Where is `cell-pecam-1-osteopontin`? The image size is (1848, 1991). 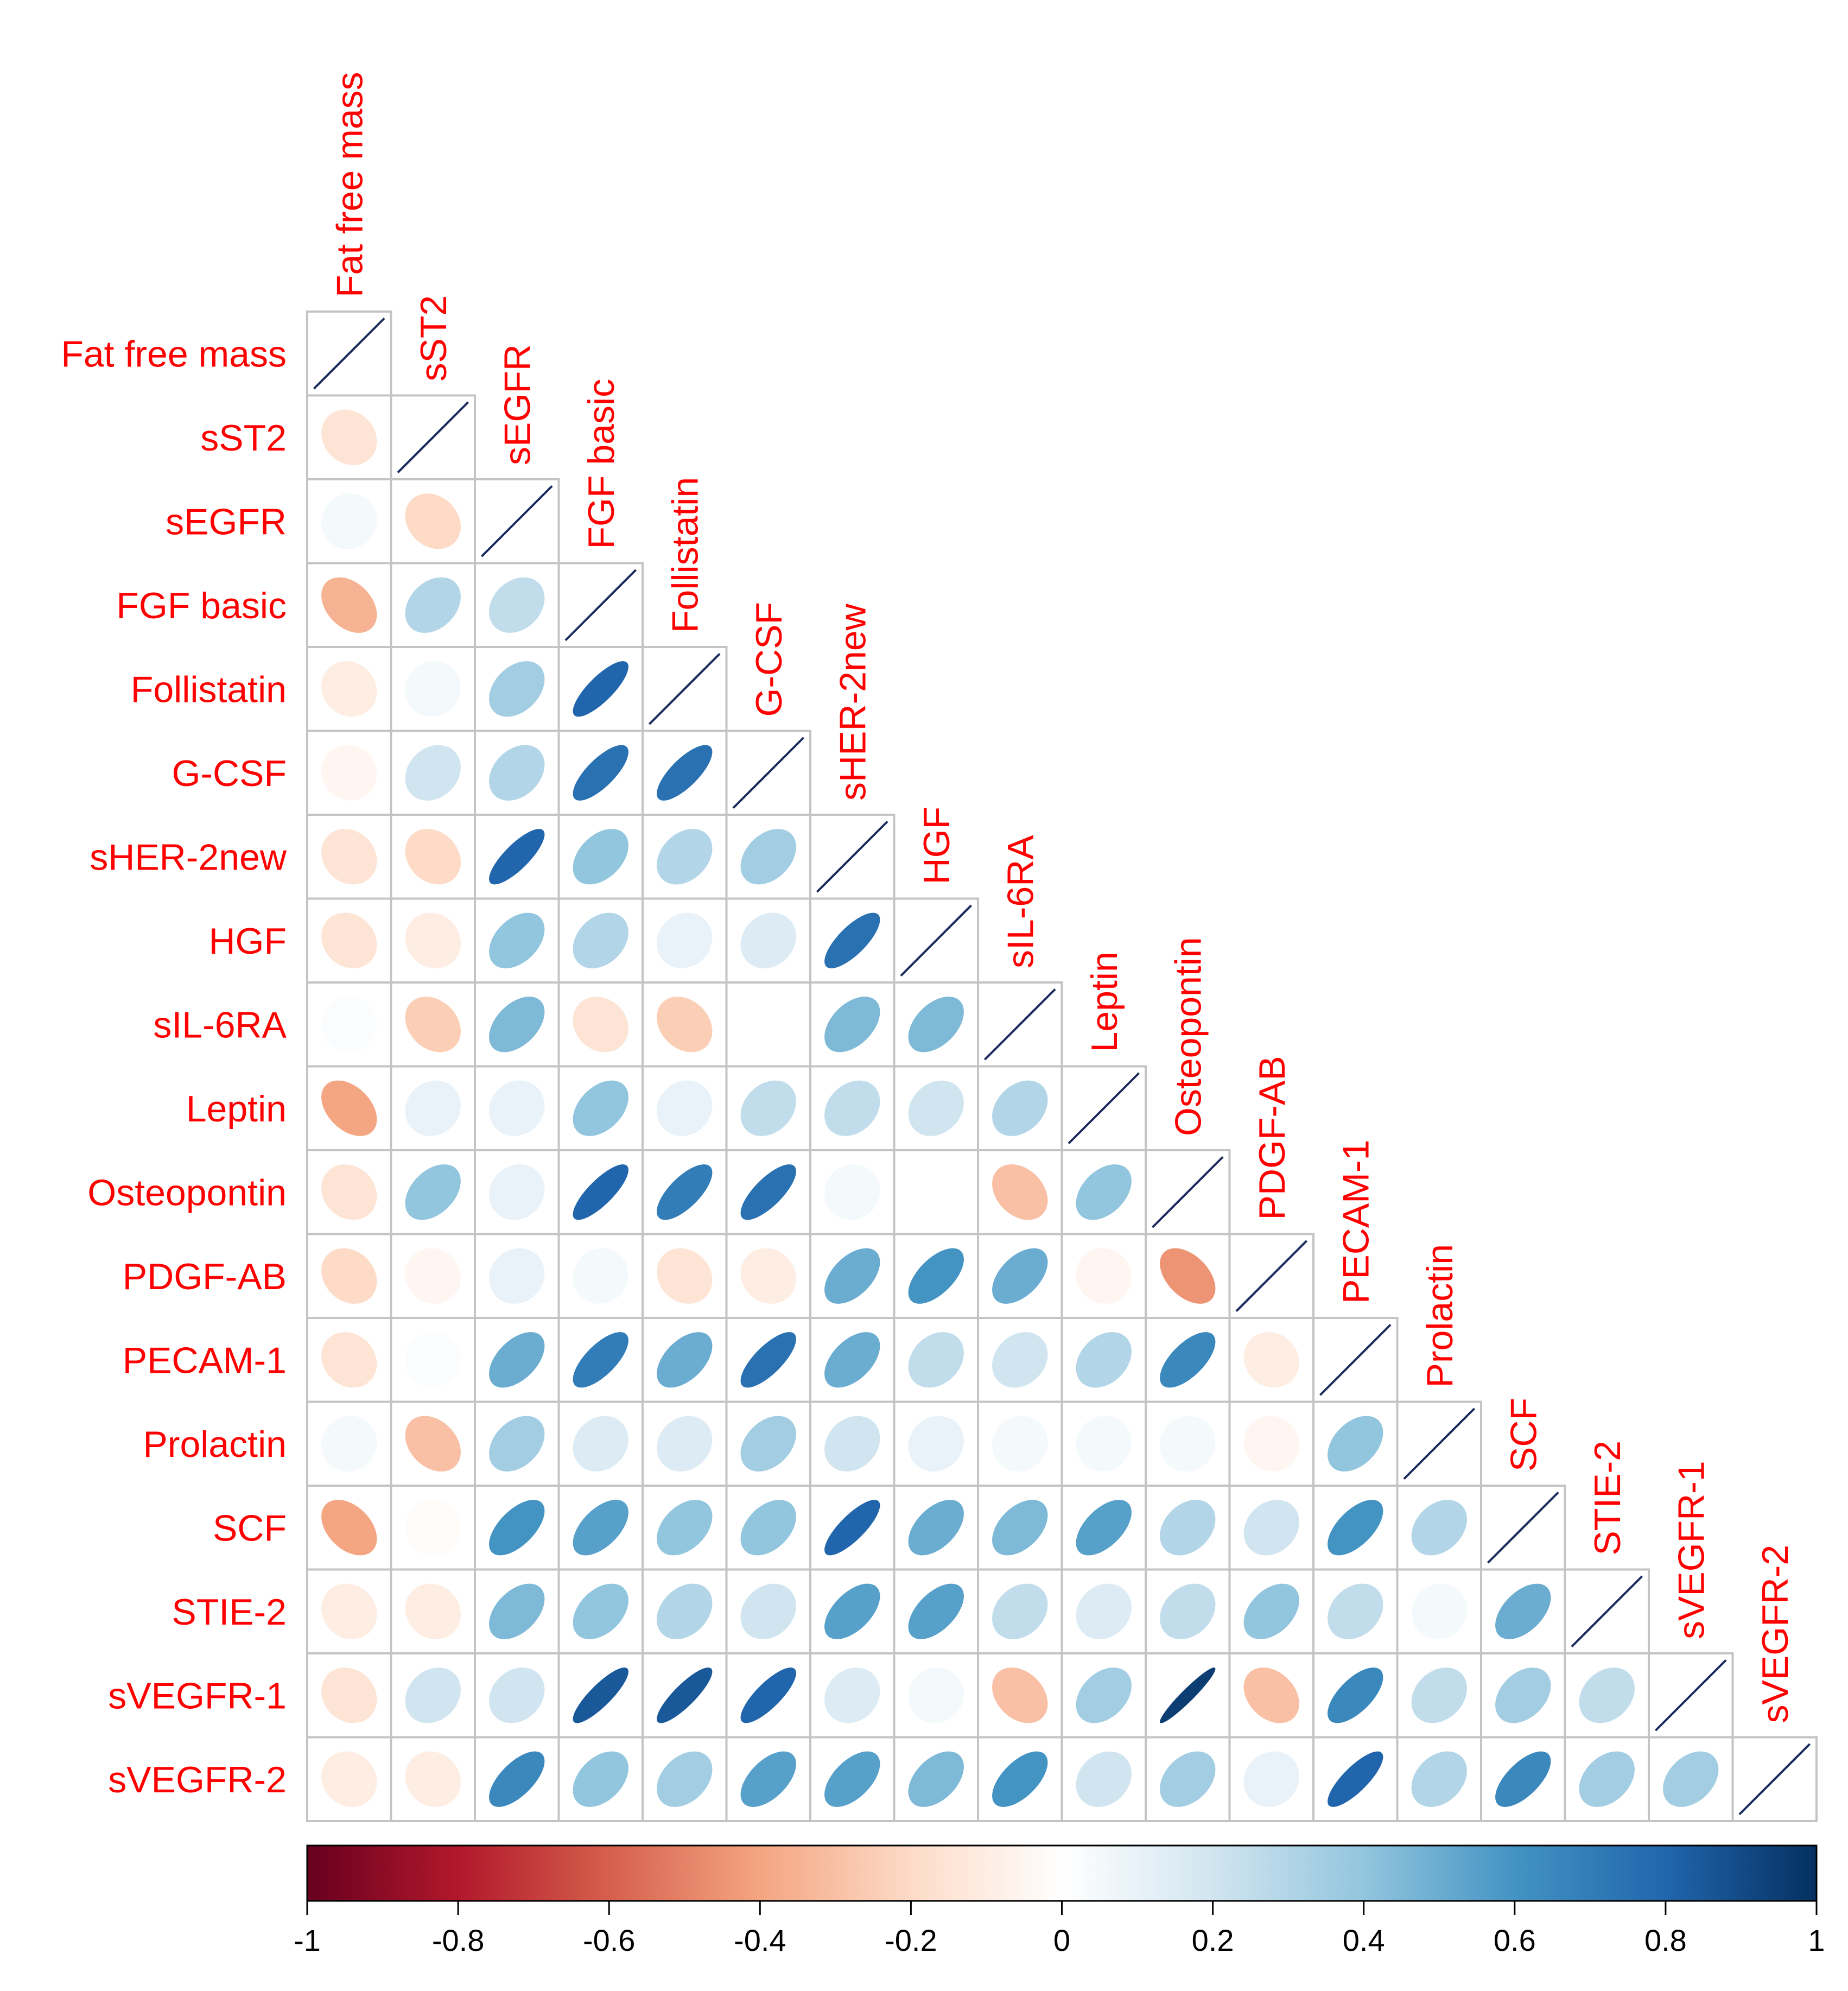
cell-pecam-1-osteopontin is located at coordinates (1188, 1360).